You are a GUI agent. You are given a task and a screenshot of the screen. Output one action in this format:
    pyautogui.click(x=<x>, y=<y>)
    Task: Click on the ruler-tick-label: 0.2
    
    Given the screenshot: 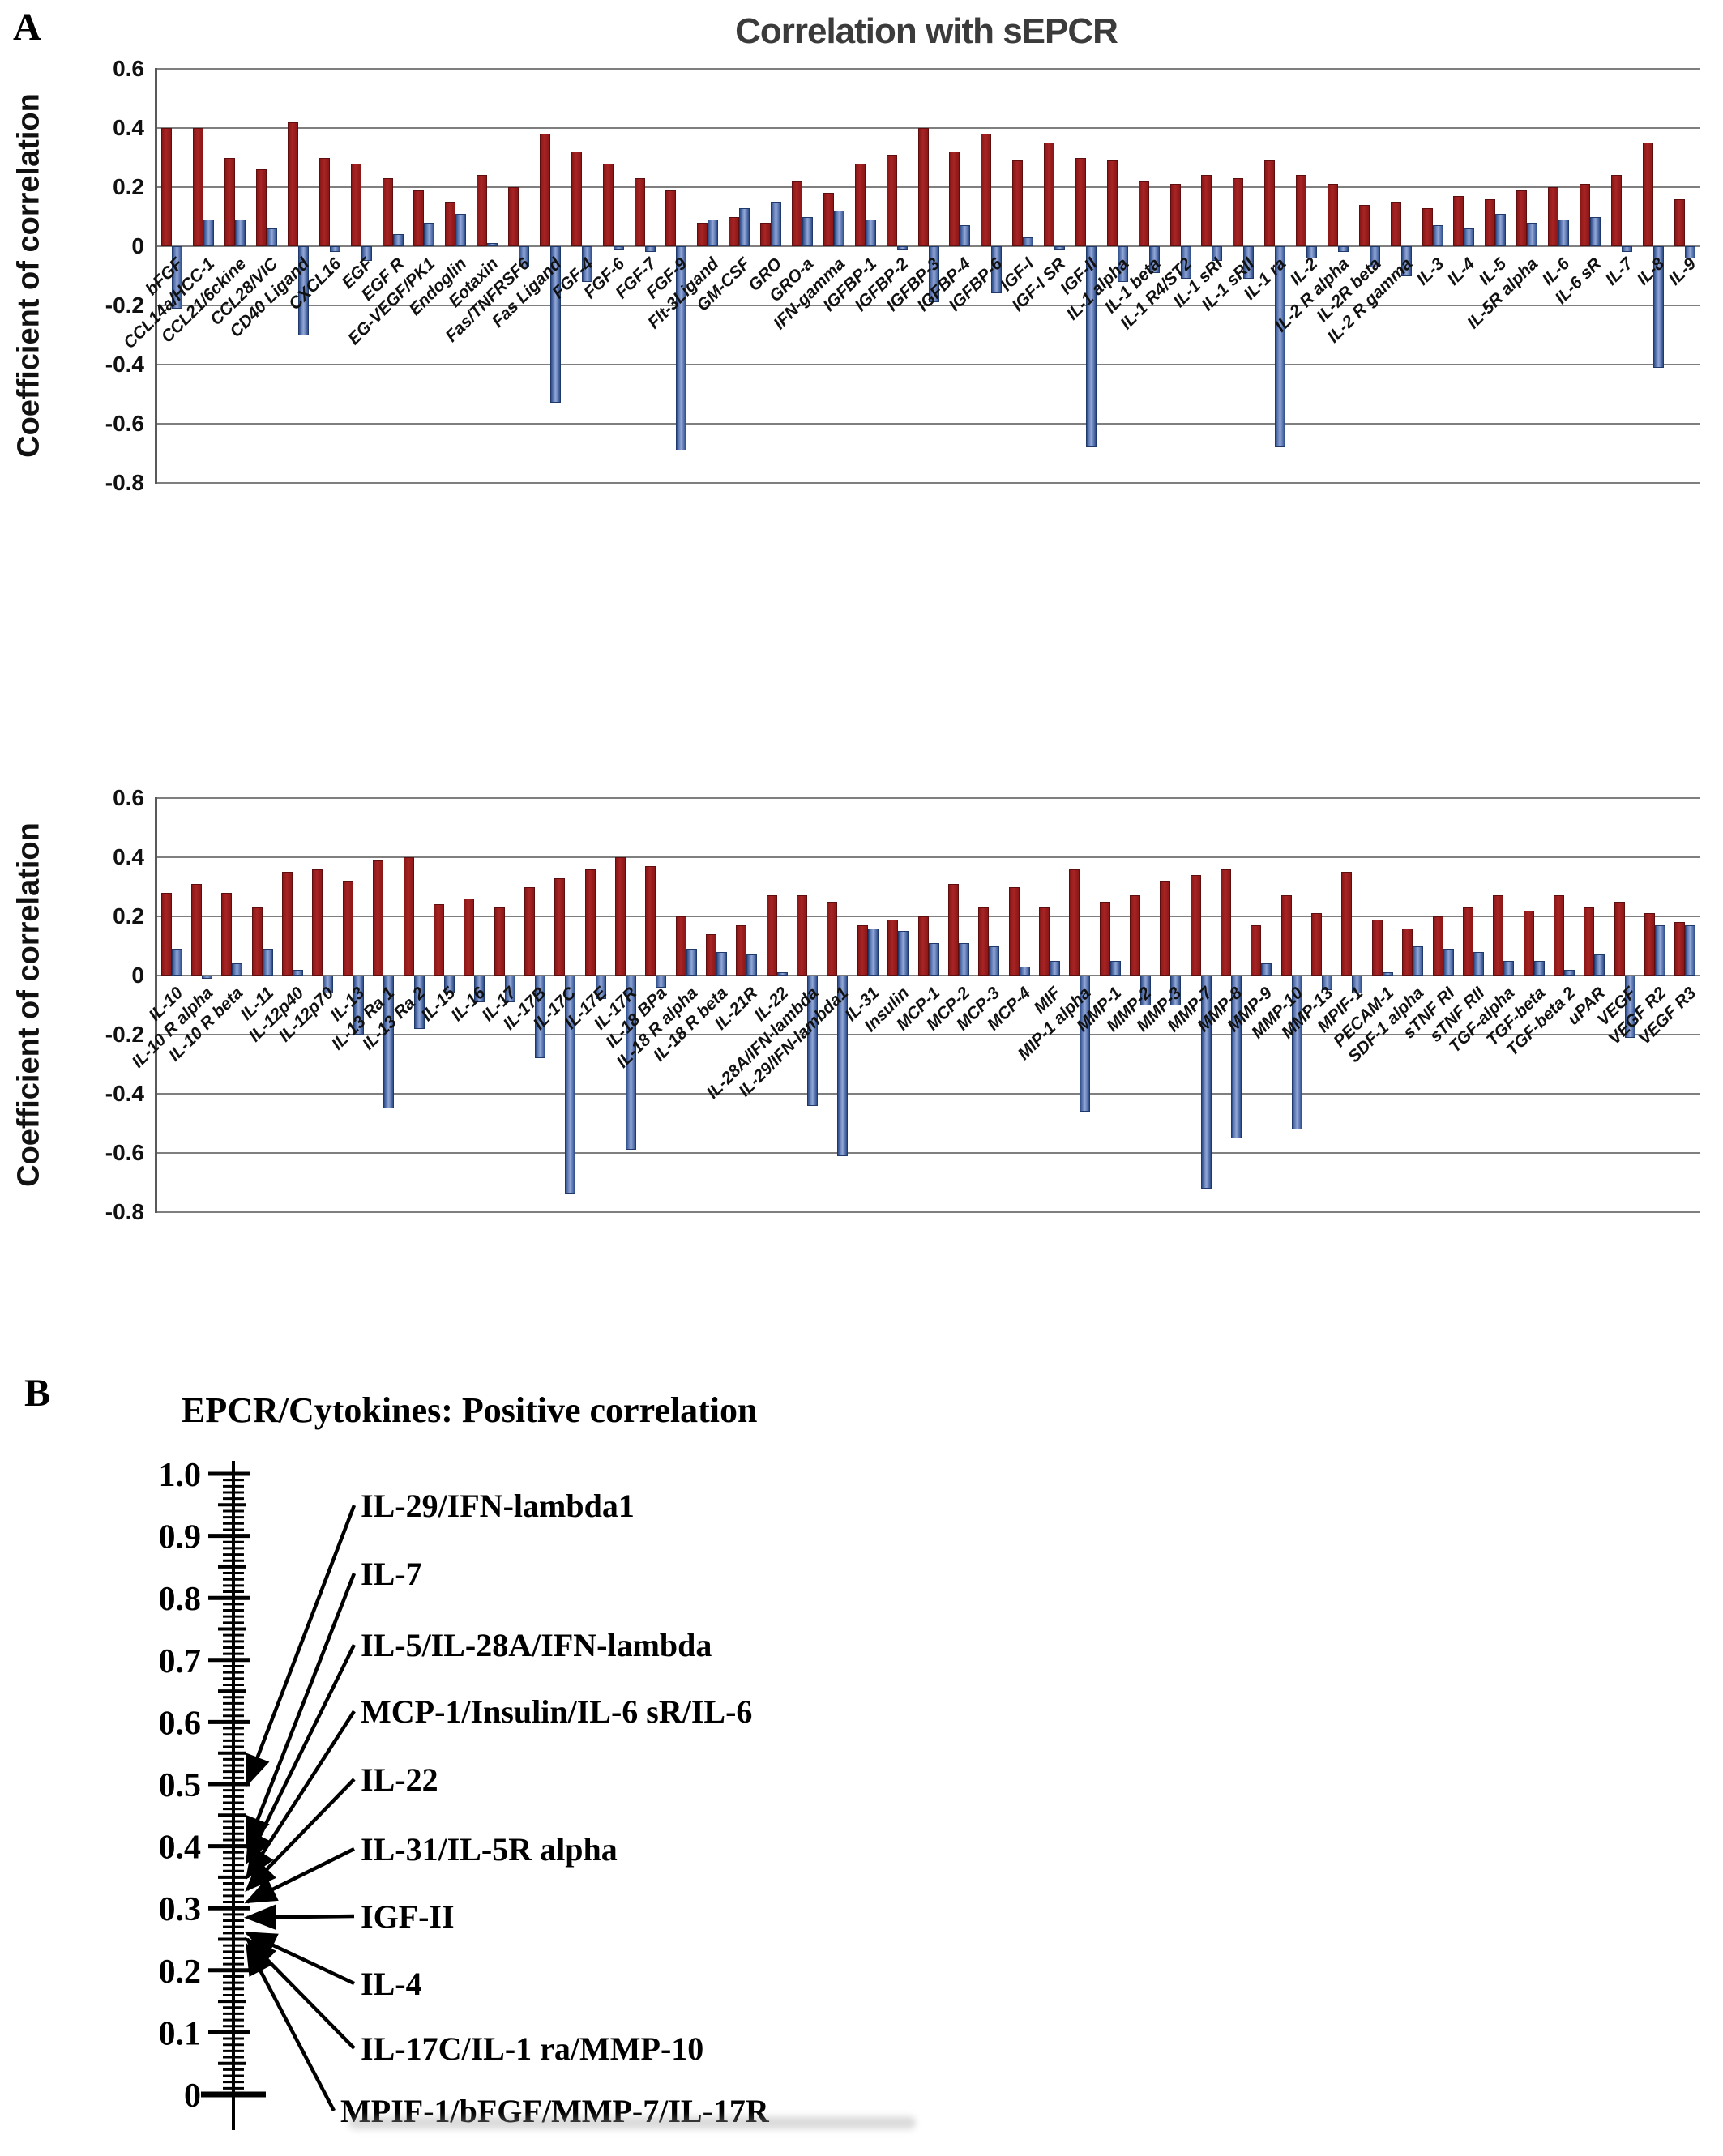 What is the action you would take?
    pyautogui.click(x=180, y=1972)
    